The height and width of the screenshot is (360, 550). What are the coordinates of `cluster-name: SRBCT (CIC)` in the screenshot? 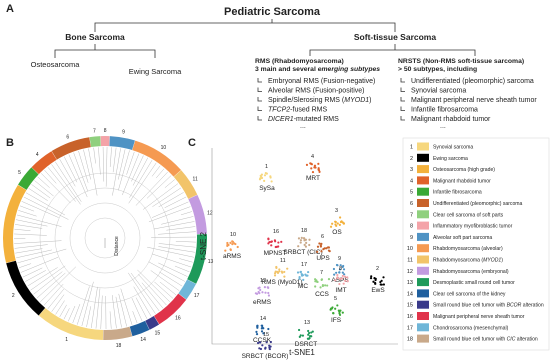 It's located at (302, 252).